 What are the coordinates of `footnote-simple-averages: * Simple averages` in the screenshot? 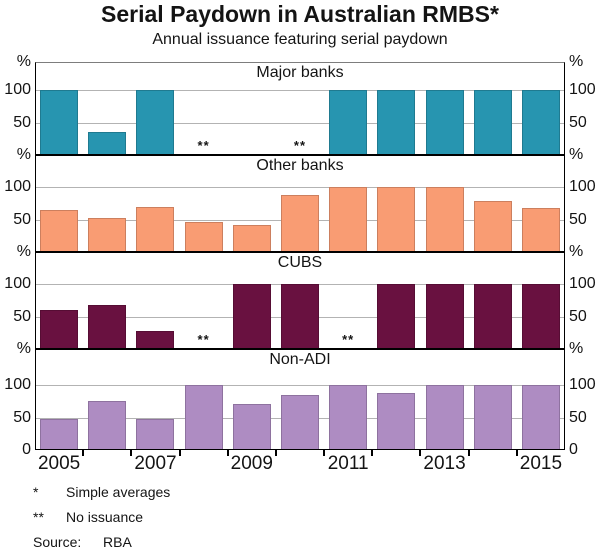 It's located at (101, 496).